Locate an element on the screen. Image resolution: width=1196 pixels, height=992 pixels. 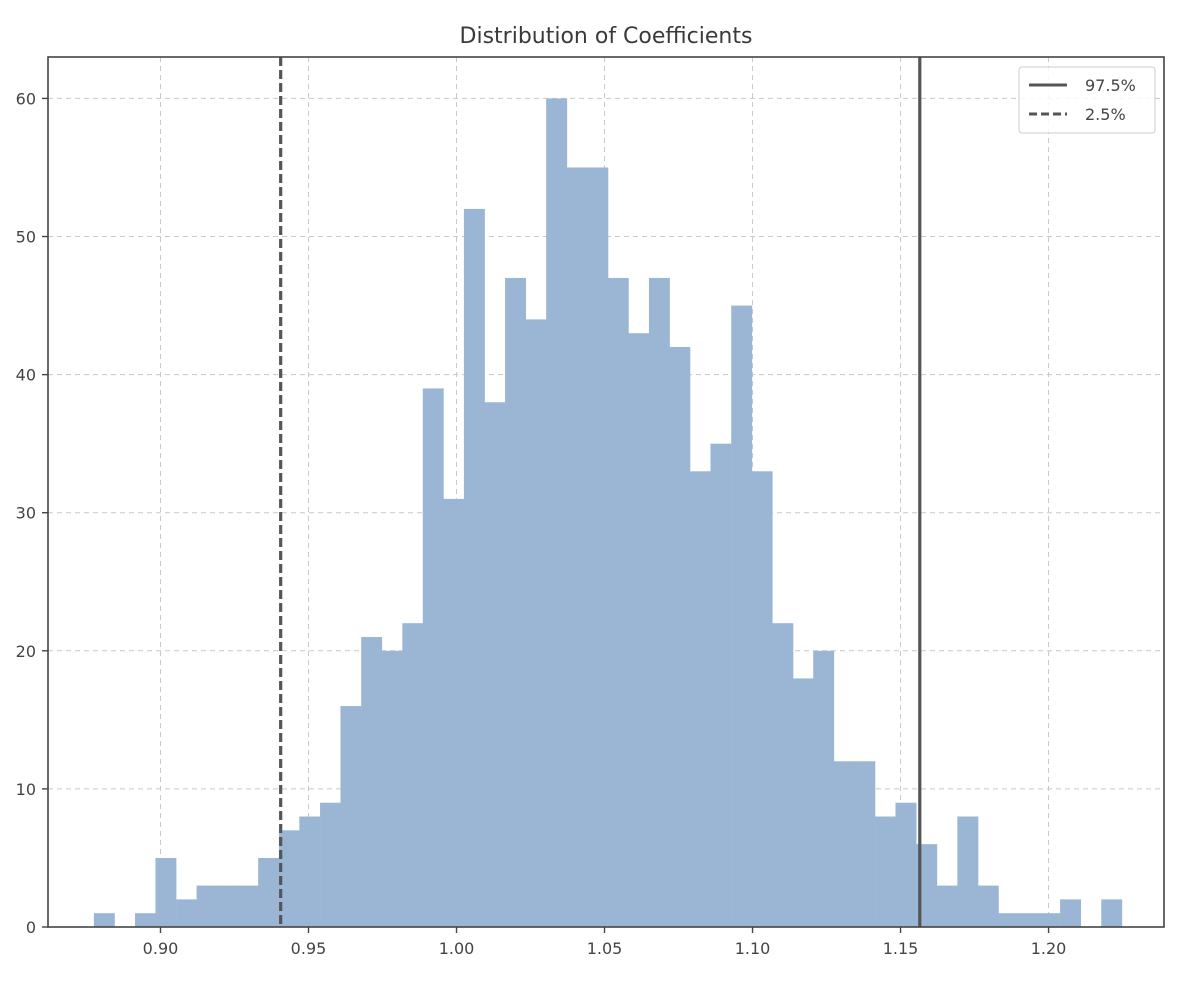
y-tick-label: 40 is located at coordinates (26, 375).